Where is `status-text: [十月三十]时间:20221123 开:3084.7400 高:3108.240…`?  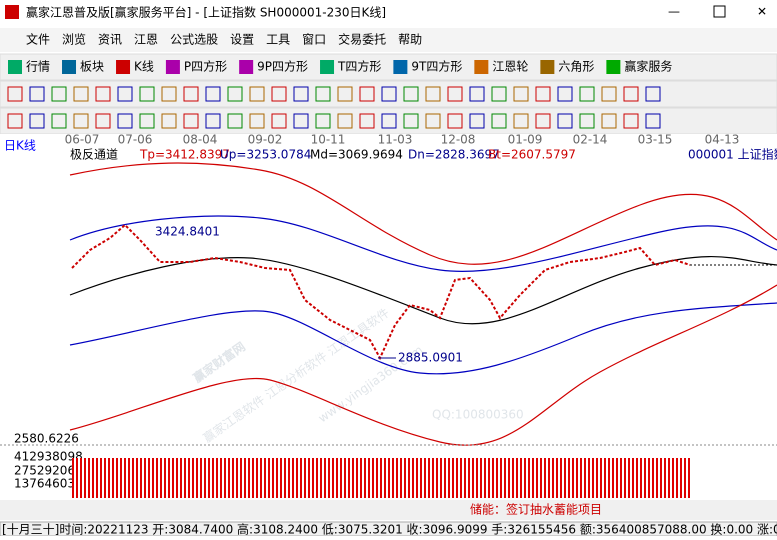
status-text: [十月三十]时间:20221123 开:3084.7400 高:3108.240… is located at coordinates (389, 529).